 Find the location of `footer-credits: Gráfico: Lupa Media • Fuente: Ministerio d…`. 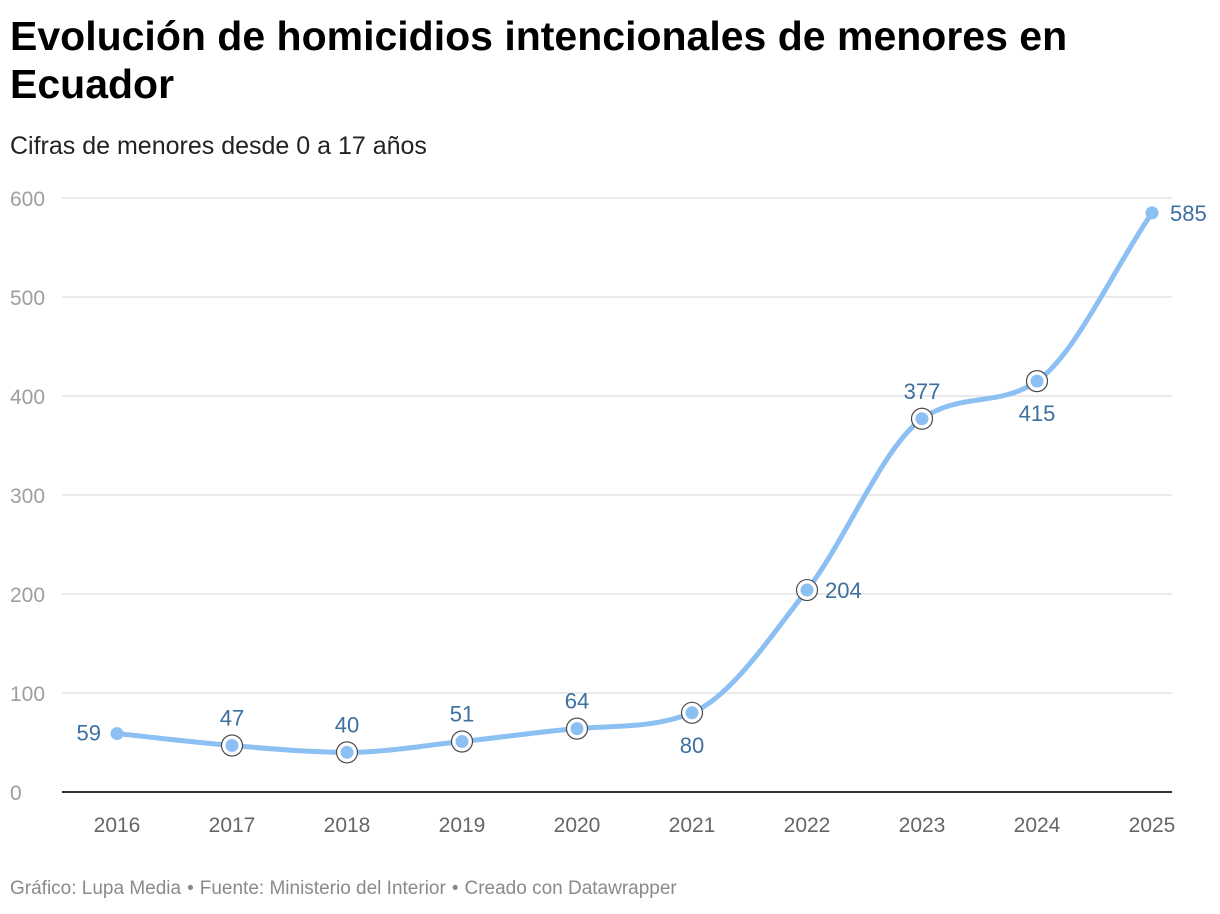

footer-credits: Gráfico: Lupa Media • Fuente: Ministerio d… is located at coordinates (343, 889).